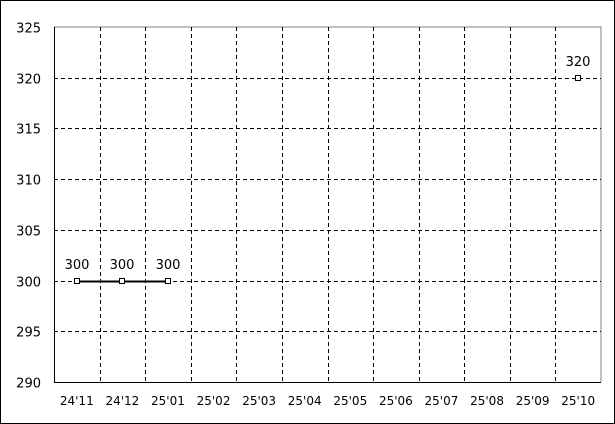 The width and height of the screenshot is (615, 424). Describe the element at coordinates (77, 401) in the screenshot. I see `x-tick-label: 24'11` at that location.